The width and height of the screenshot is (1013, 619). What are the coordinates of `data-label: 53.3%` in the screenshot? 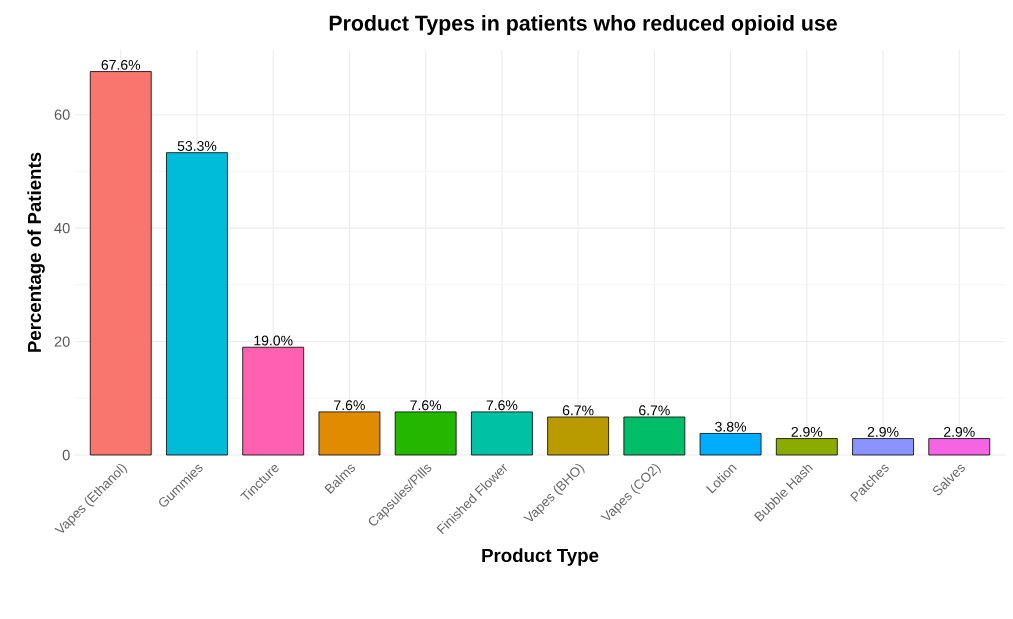 It's located at (197, 146).